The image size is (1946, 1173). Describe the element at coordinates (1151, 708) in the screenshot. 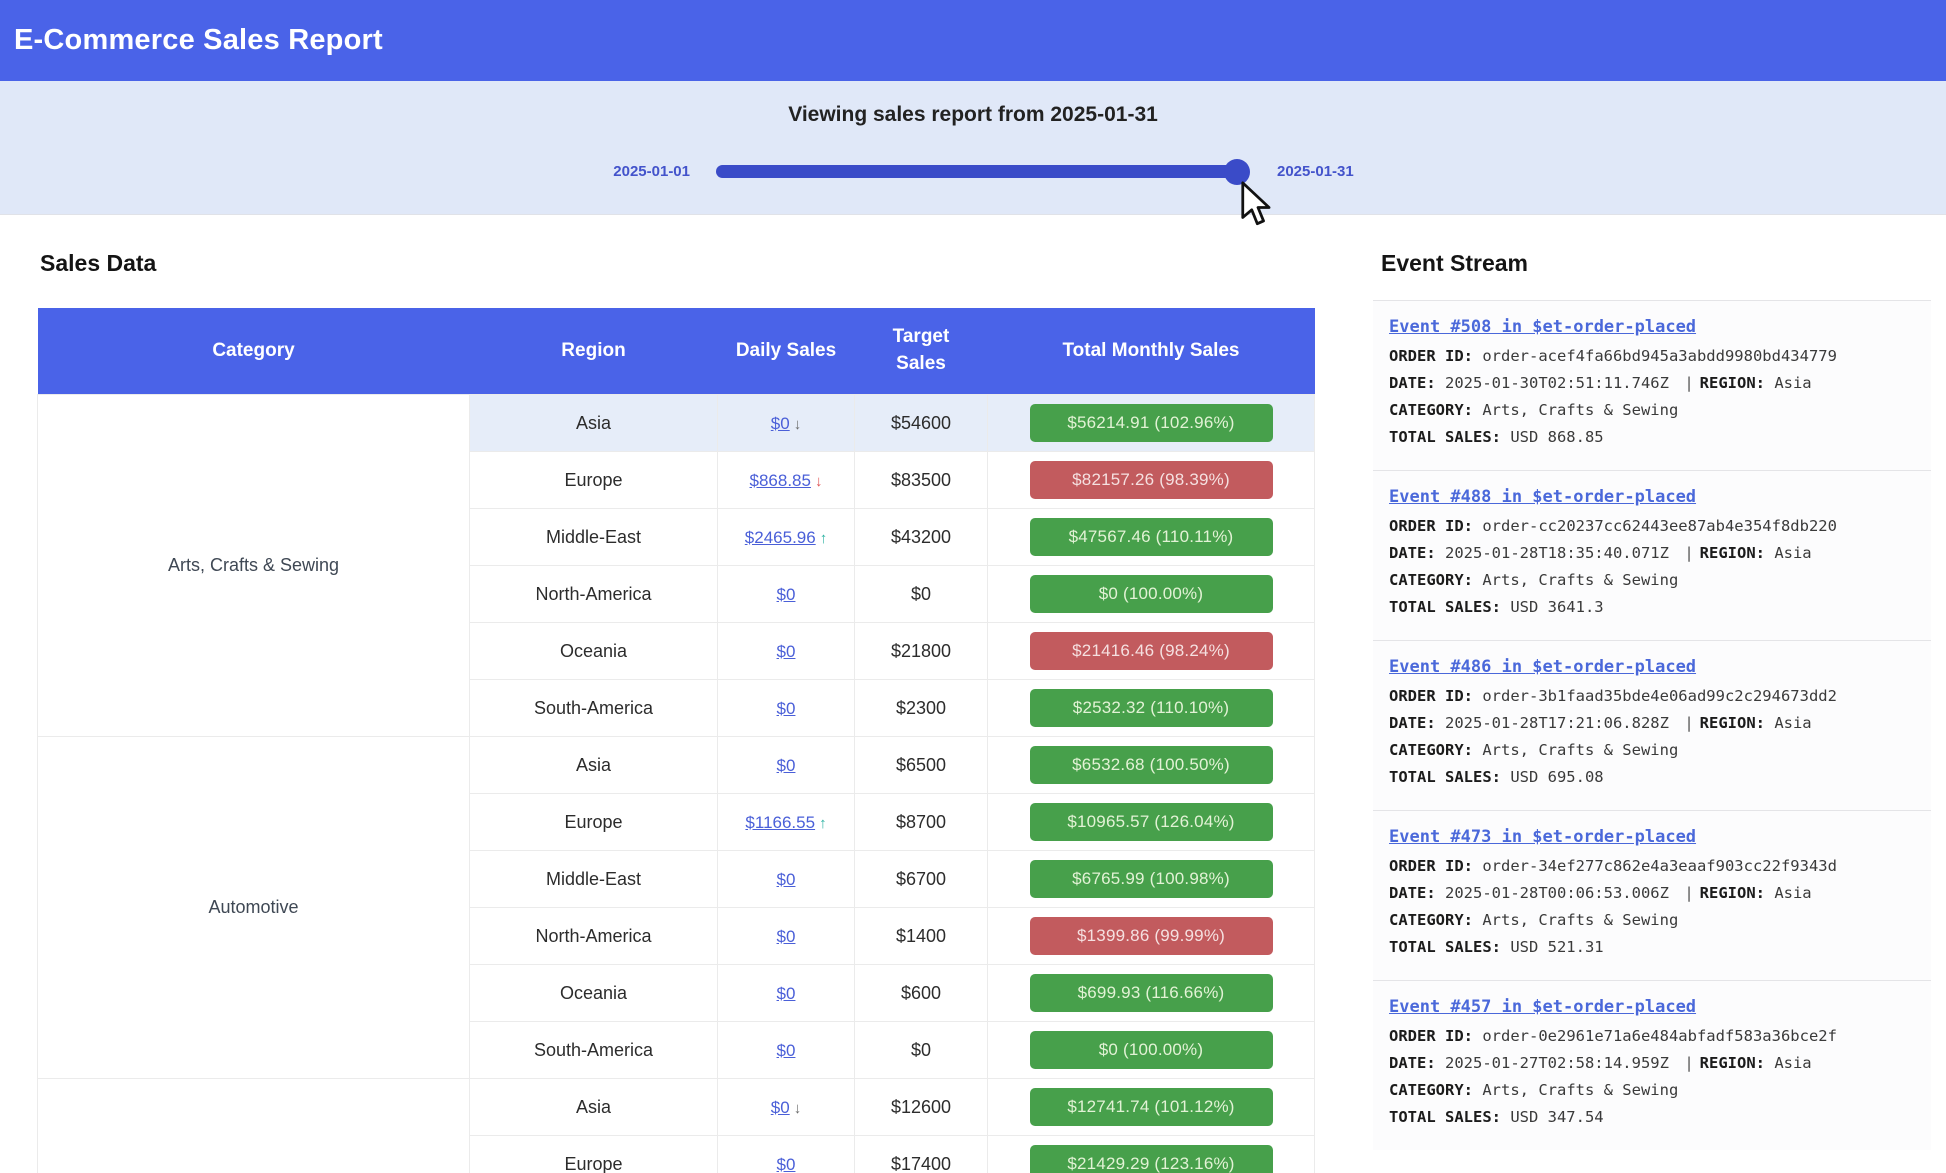

I see `monthly-sales-badge: $2532.32 (110.10%)` at that location.